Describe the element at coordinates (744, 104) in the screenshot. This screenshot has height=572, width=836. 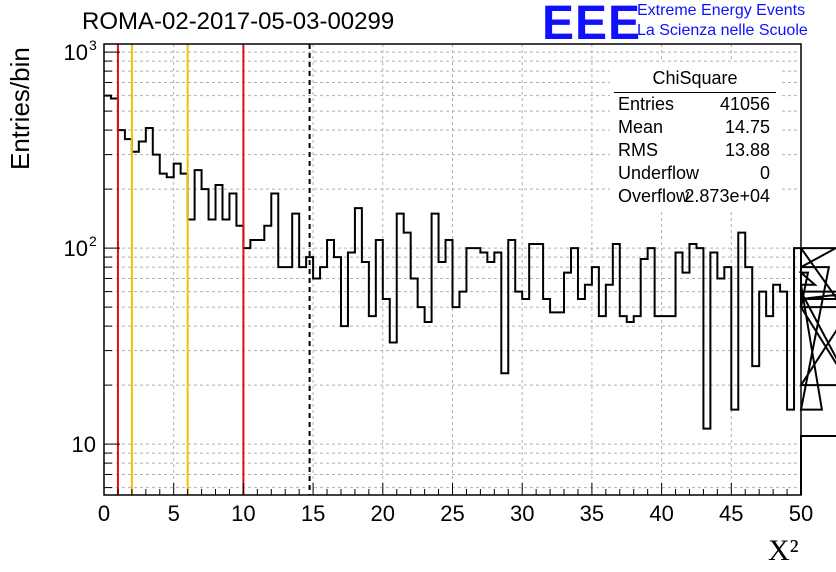
I see `stat-value: 41056` at that location.